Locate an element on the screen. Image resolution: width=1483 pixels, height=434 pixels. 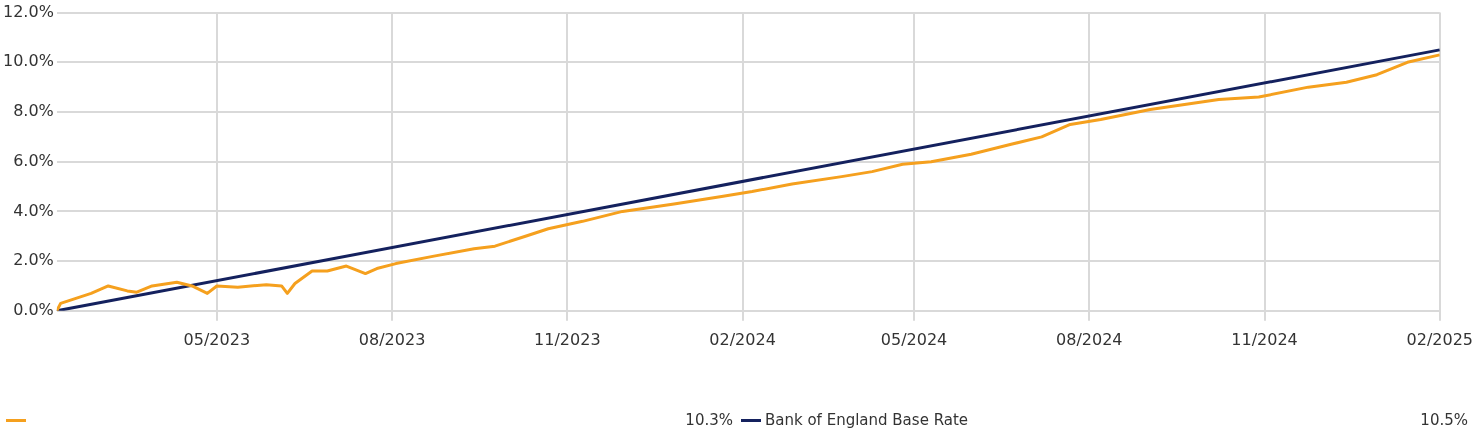
text: 10.3% is located at coordinates (709, 420).